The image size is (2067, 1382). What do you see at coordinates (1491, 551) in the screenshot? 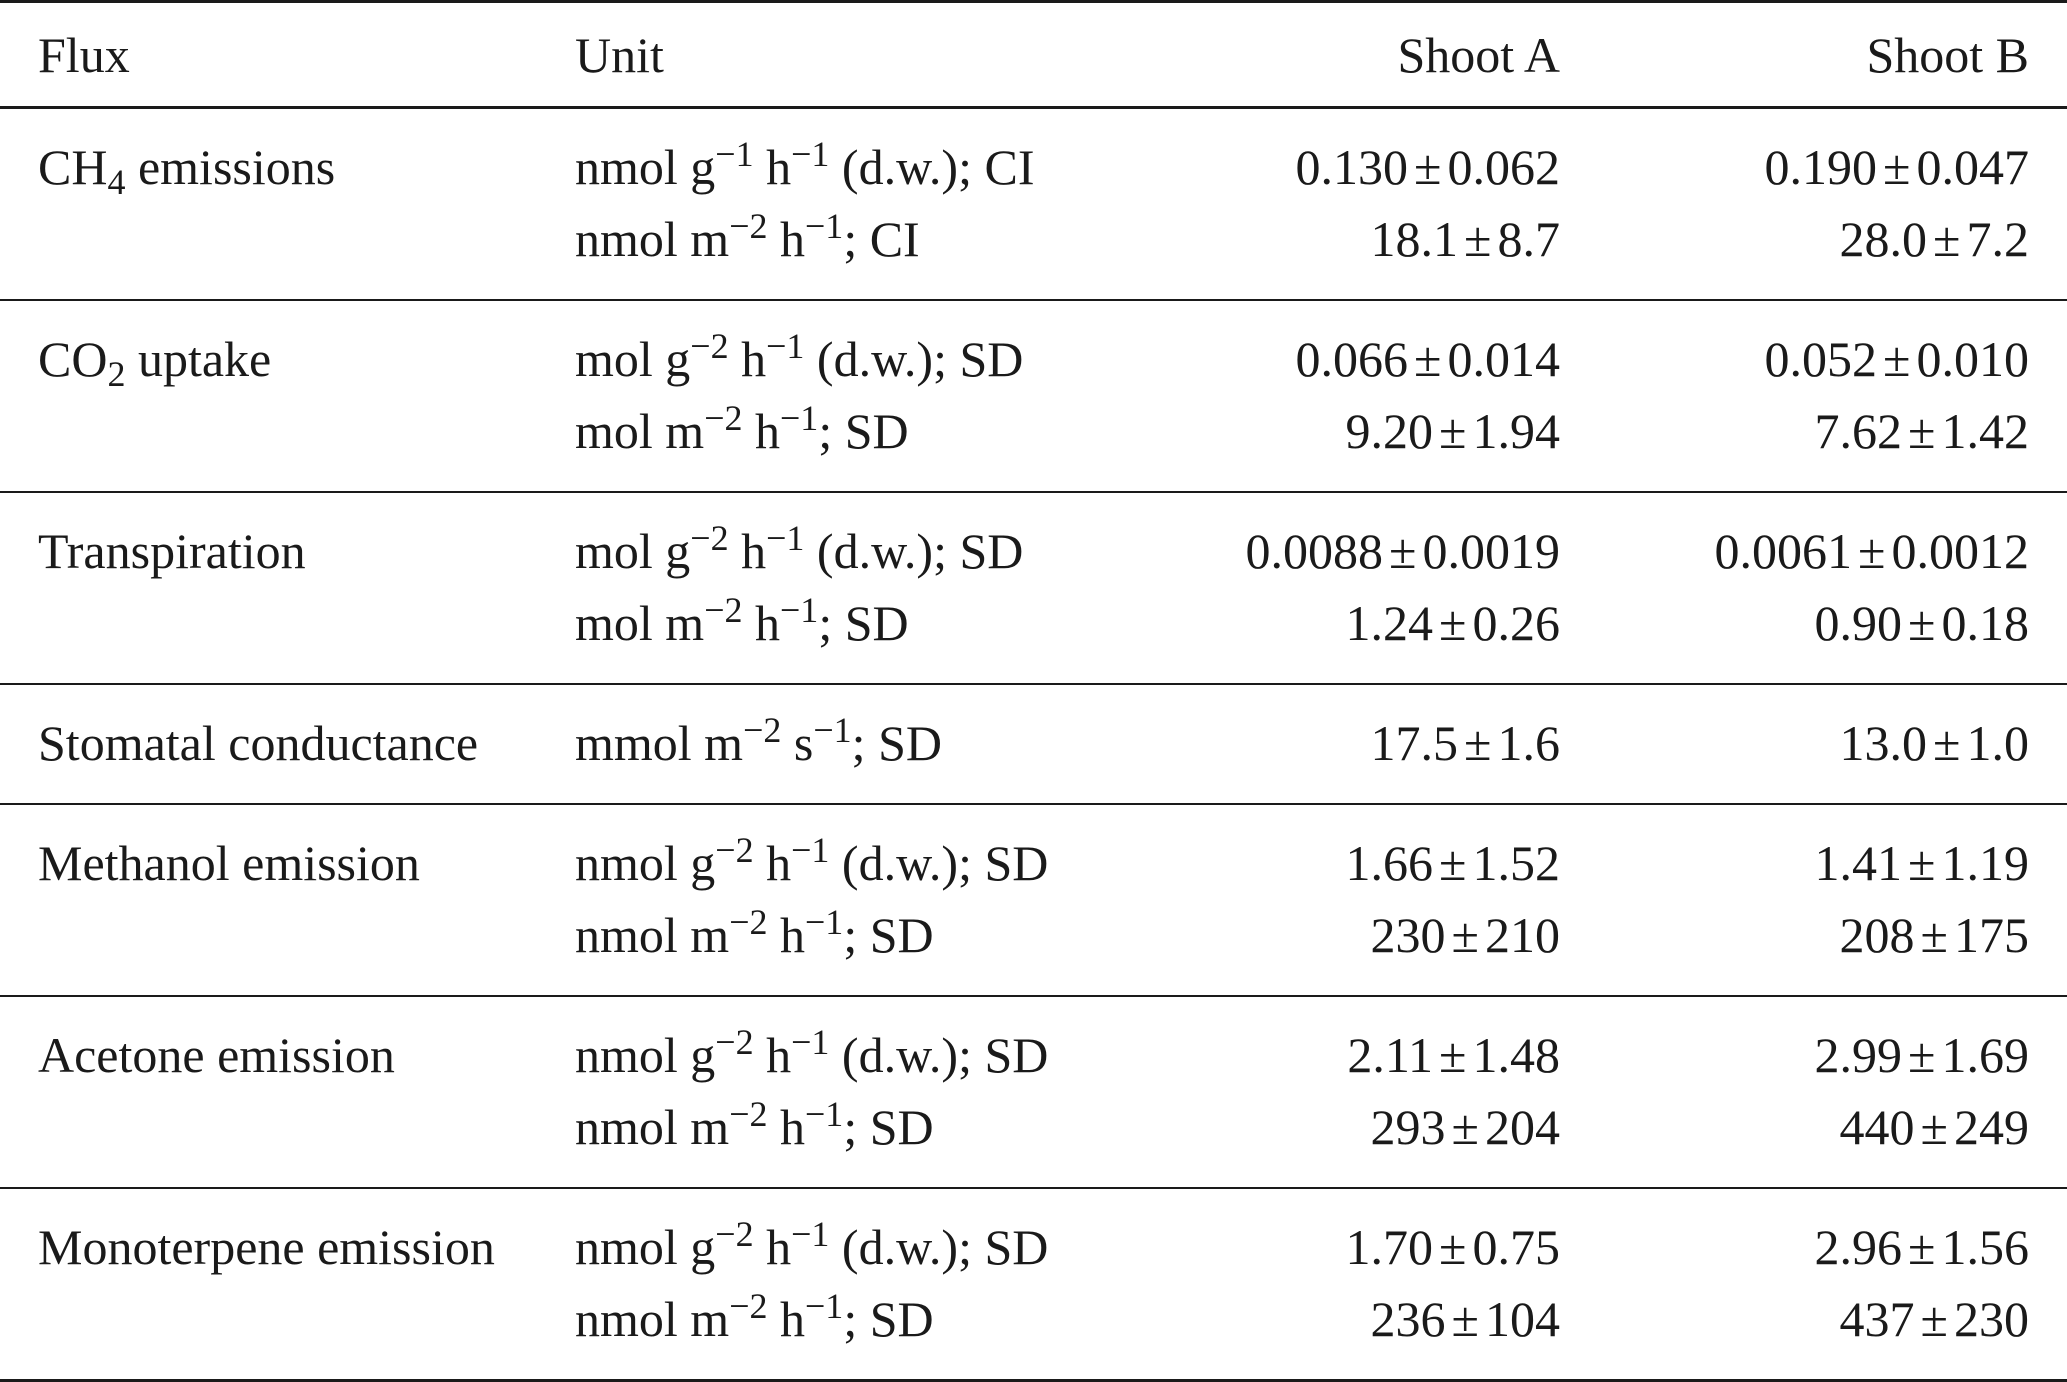
I see `error-value: 0.0019` at bounding box center [1491, 551].